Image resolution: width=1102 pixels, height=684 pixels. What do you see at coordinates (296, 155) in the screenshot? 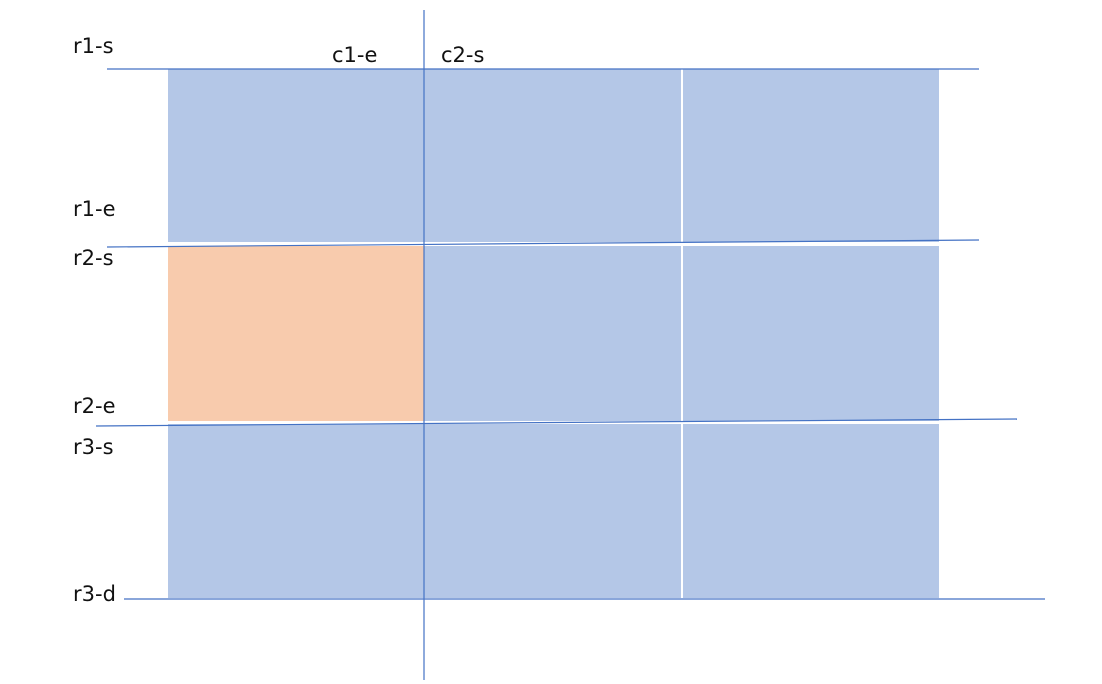
I see `cell-r1-c1` at bounding box center [296, 155].